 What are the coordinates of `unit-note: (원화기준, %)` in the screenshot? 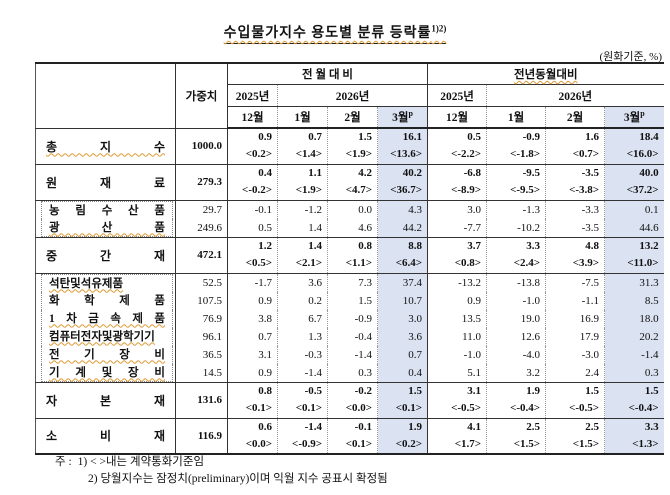 It's located at (630, 57).